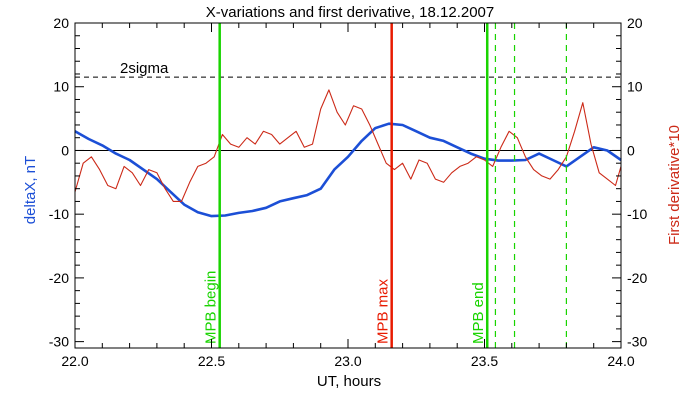 Image resolution: width=700 pixels, height=400 pixels. What do you see at coordinates (61, 23) in the screenshot?
I see `y-tick-label-left: 20` at bounding box center [61, 23].